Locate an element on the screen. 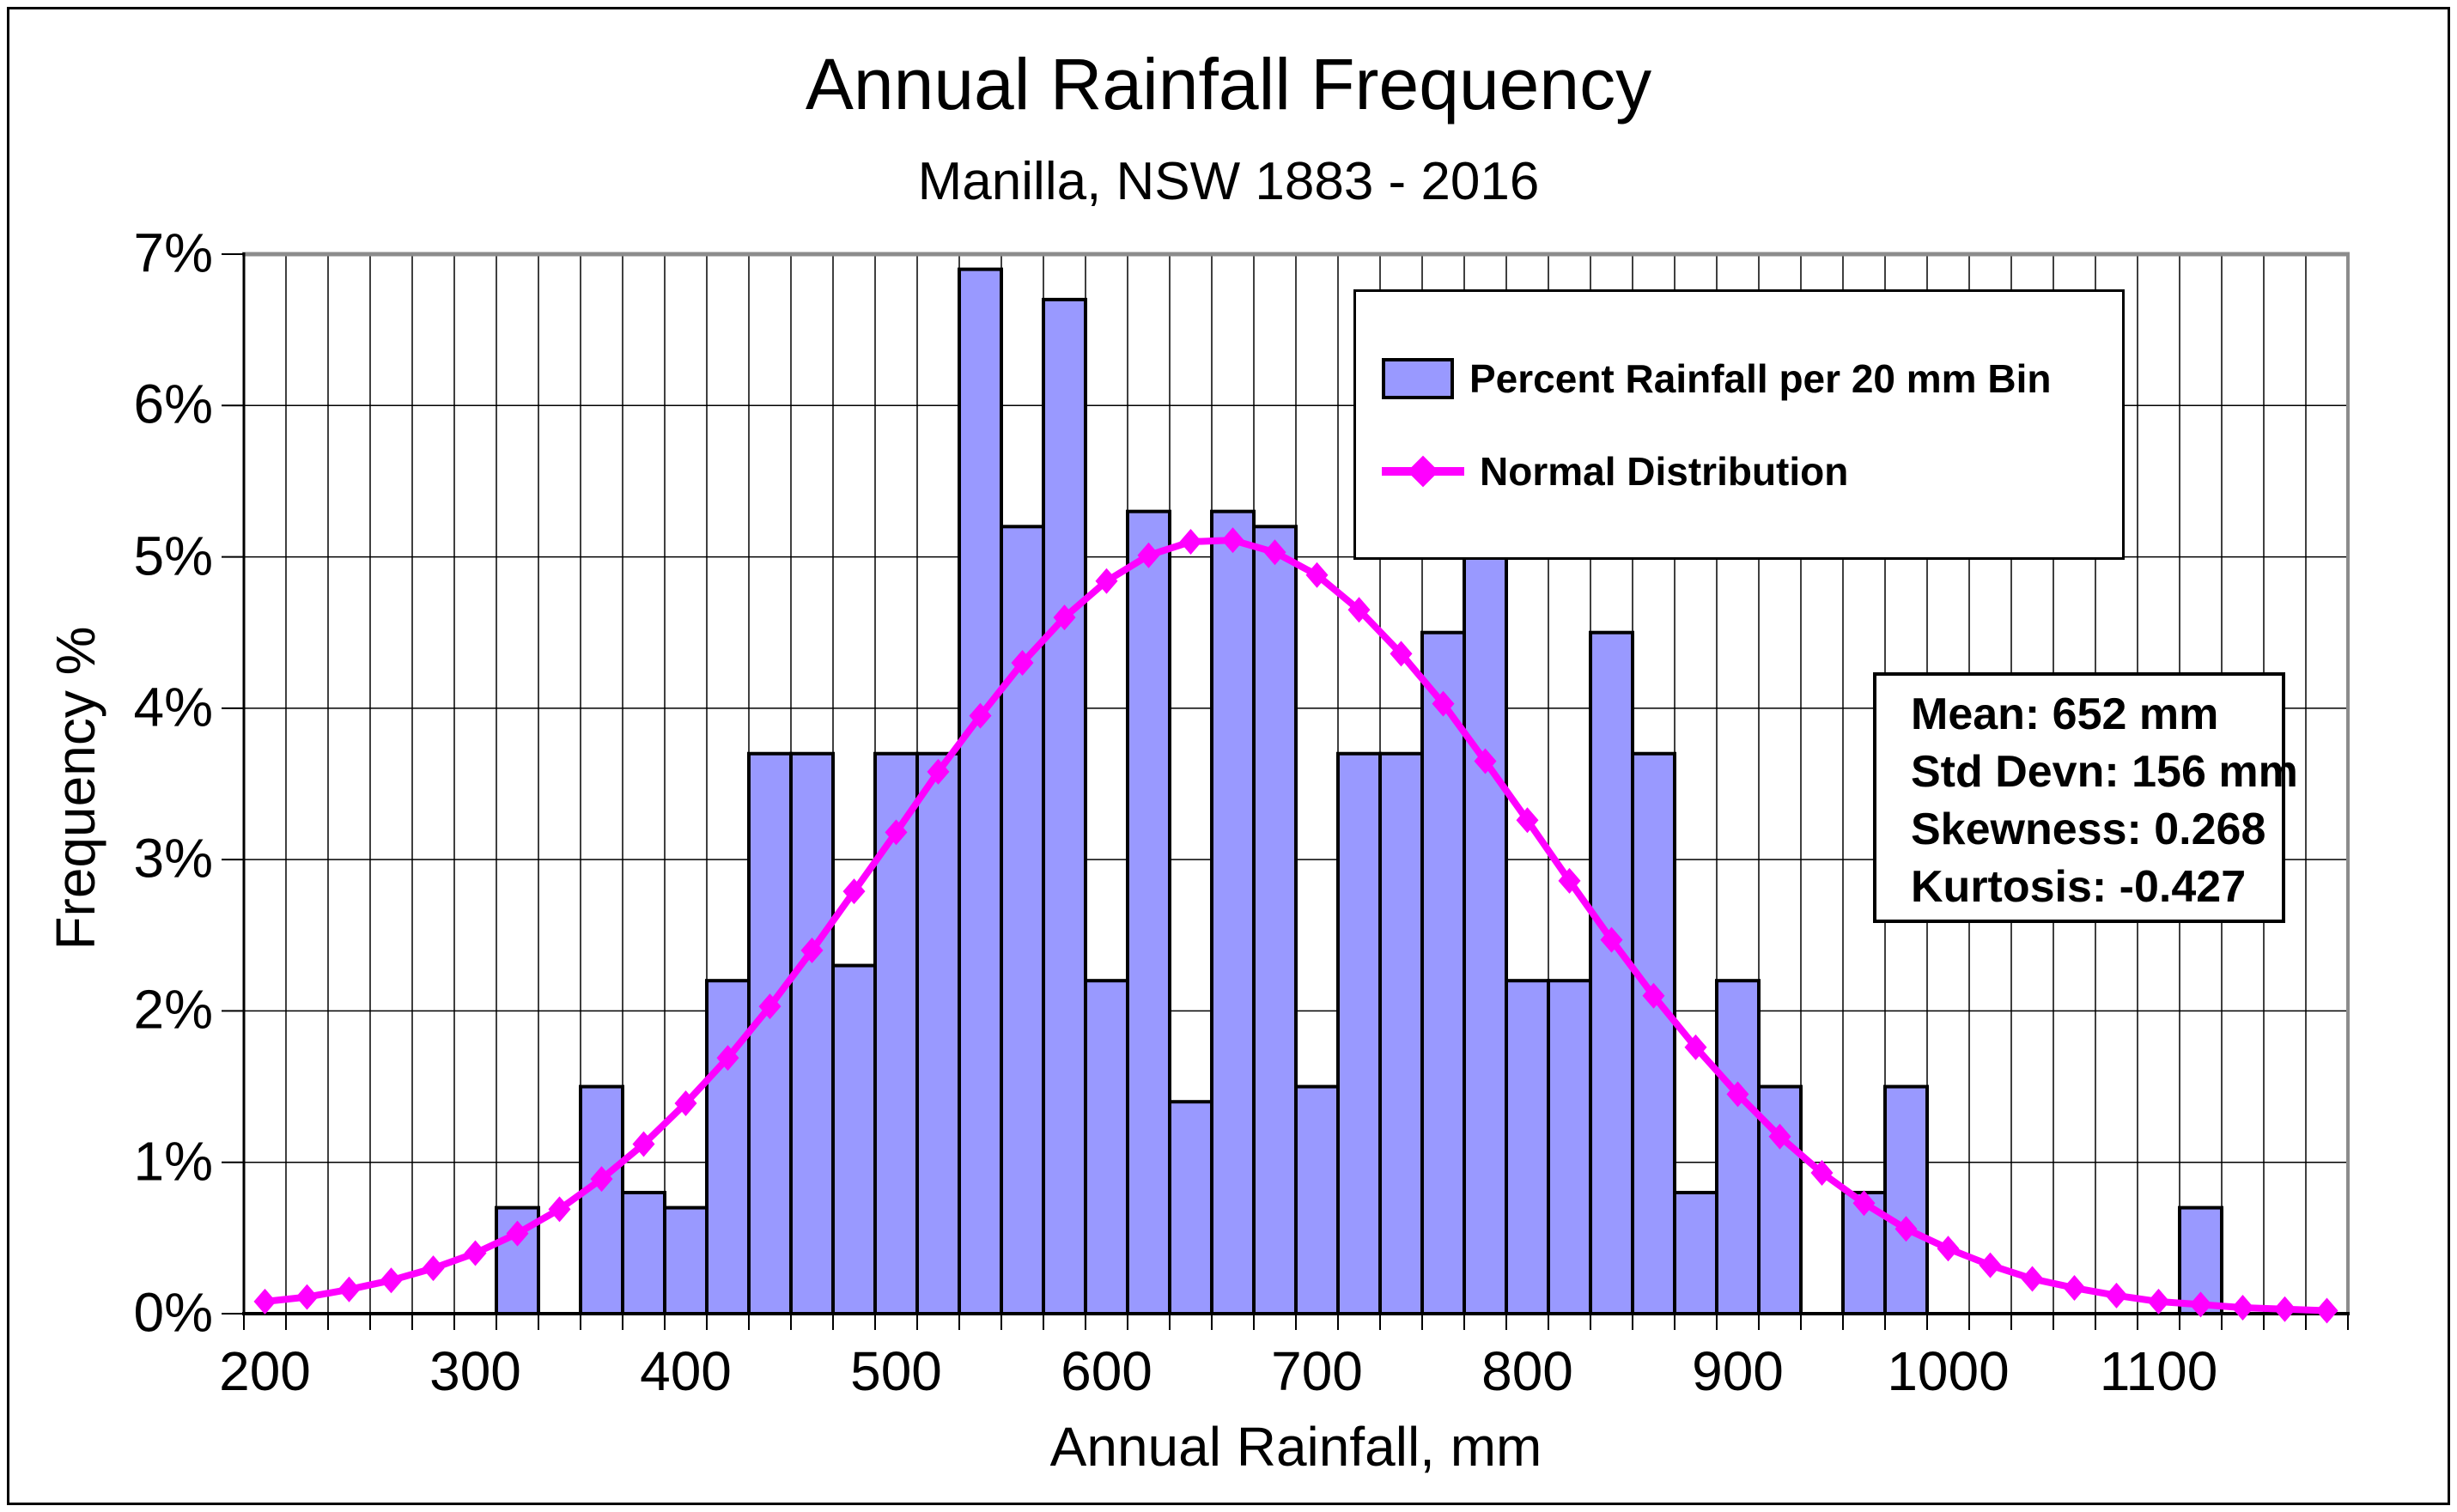  y-axis-title: Frequency % is located at coordinates (75, 788).